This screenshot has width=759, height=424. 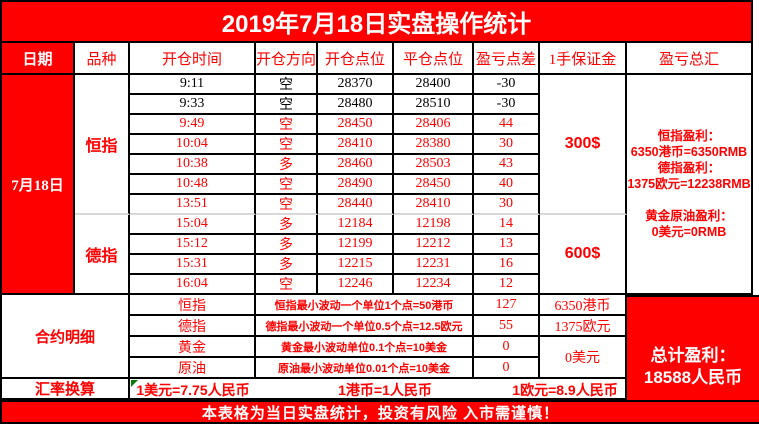 I want to click on open-time-cell: 10:48, so click(x=193, y=185).